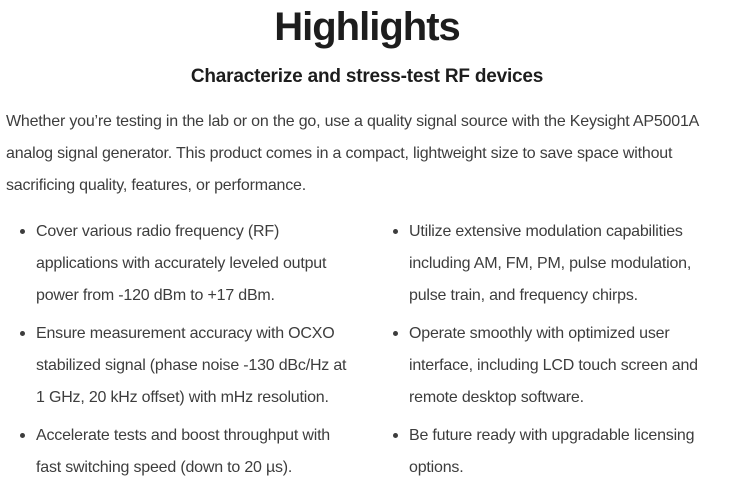 This screenshot has width=734, height=490. What do you see at coordinates (367, 76) in the screenshot?
I see `page-subtitle: Characterize and stress-test RF devices` at bounding box center [367, 76].